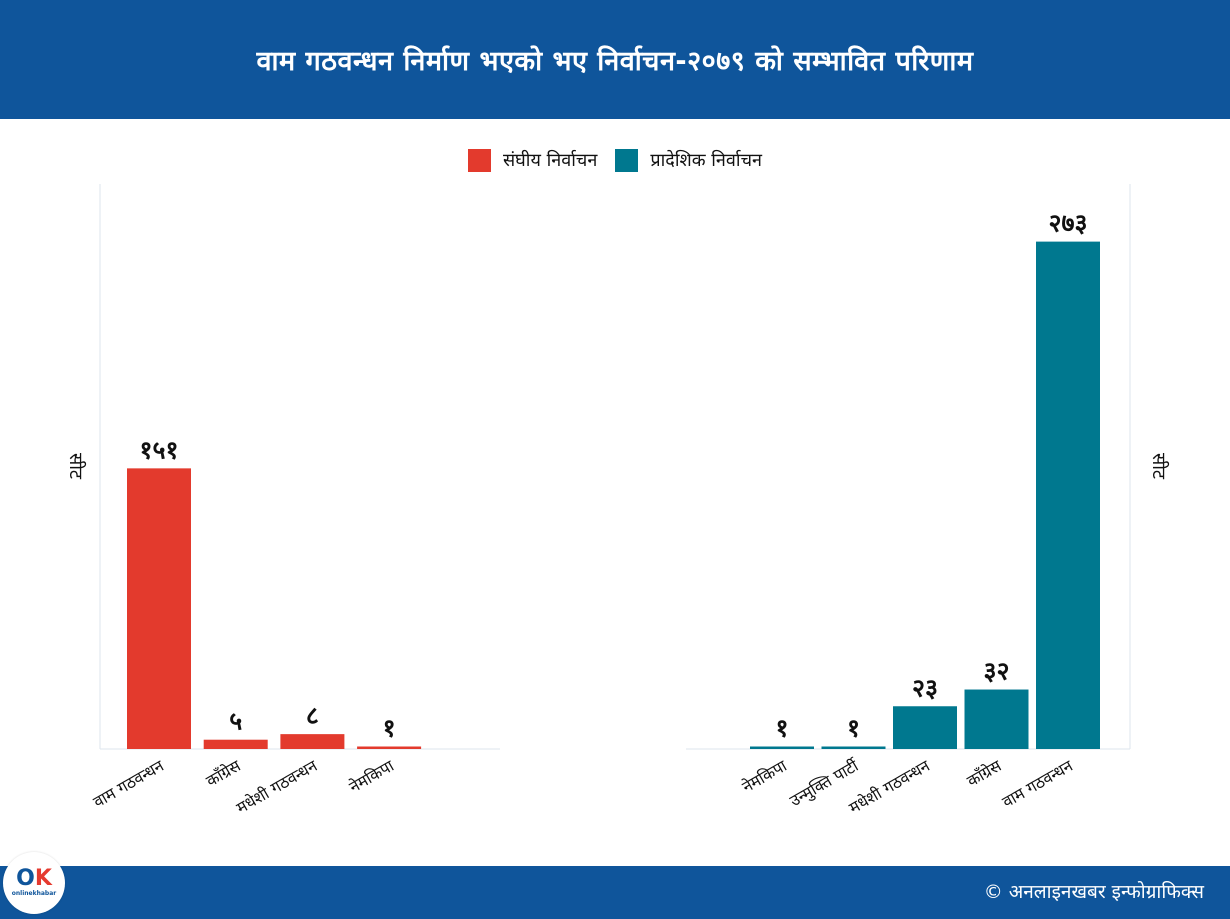  What do you see at coordinates (1159, 466) in the screenshot?
I see `chart-1-y-label: सीट` at bounding box center [1159, 466].